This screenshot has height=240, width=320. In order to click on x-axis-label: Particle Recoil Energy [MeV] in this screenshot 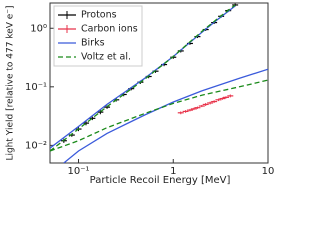, I will do `click(160, 180)`.